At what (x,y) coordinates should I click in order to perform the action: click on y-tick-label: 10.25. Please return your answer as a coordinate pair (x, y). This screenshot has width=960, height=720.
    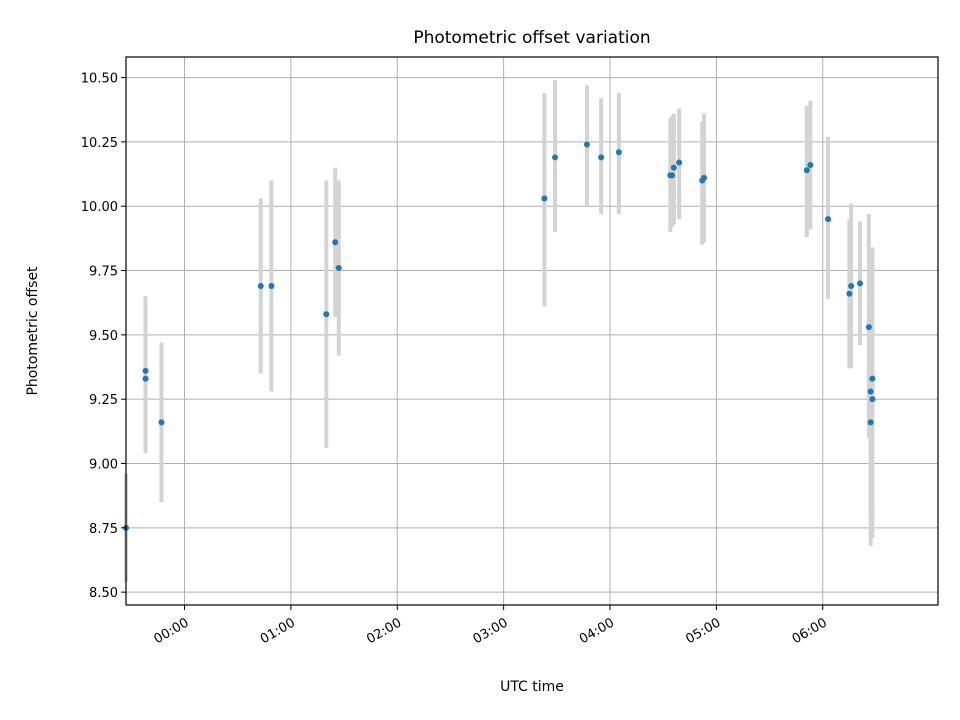
    Looking at the image, I should click on (99, 143).